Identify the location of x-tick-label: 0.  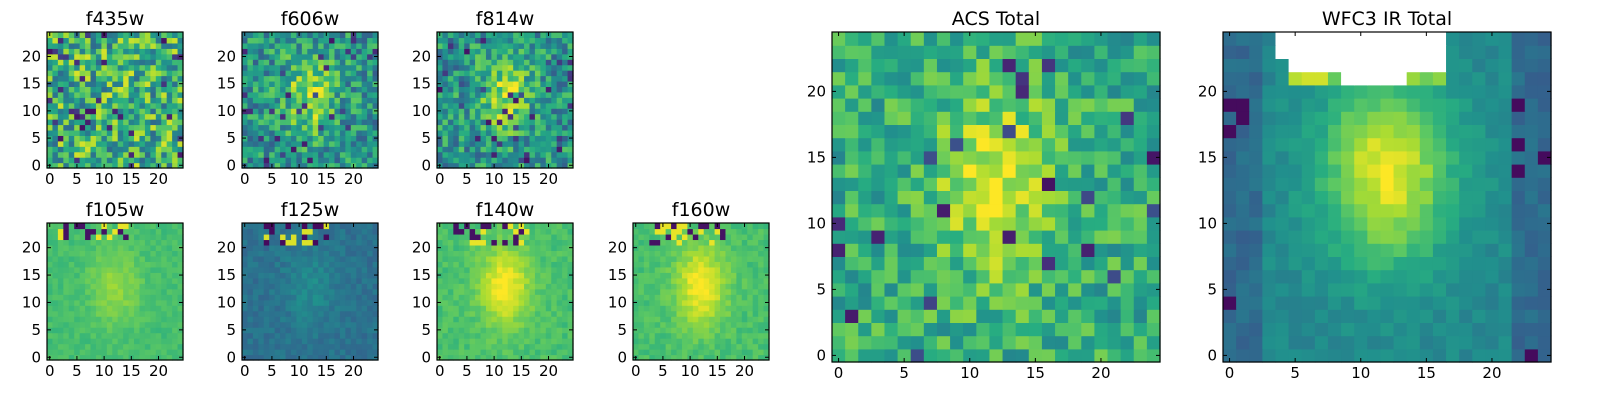
(245, 371).